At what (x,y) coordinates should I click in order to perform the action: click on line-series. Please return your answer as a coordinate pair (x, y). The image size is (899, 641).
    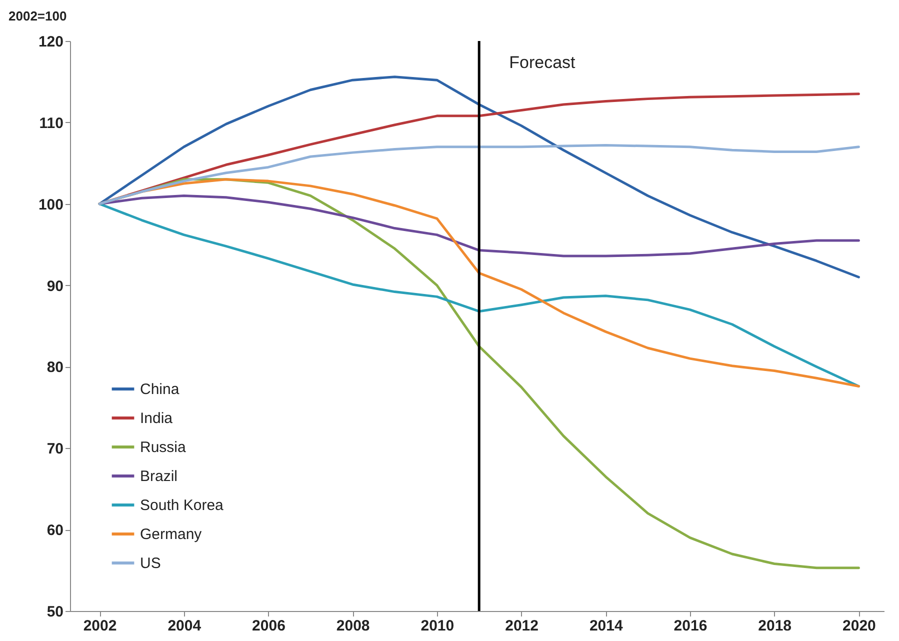
    Looking at the image, I should click on (479, 175).